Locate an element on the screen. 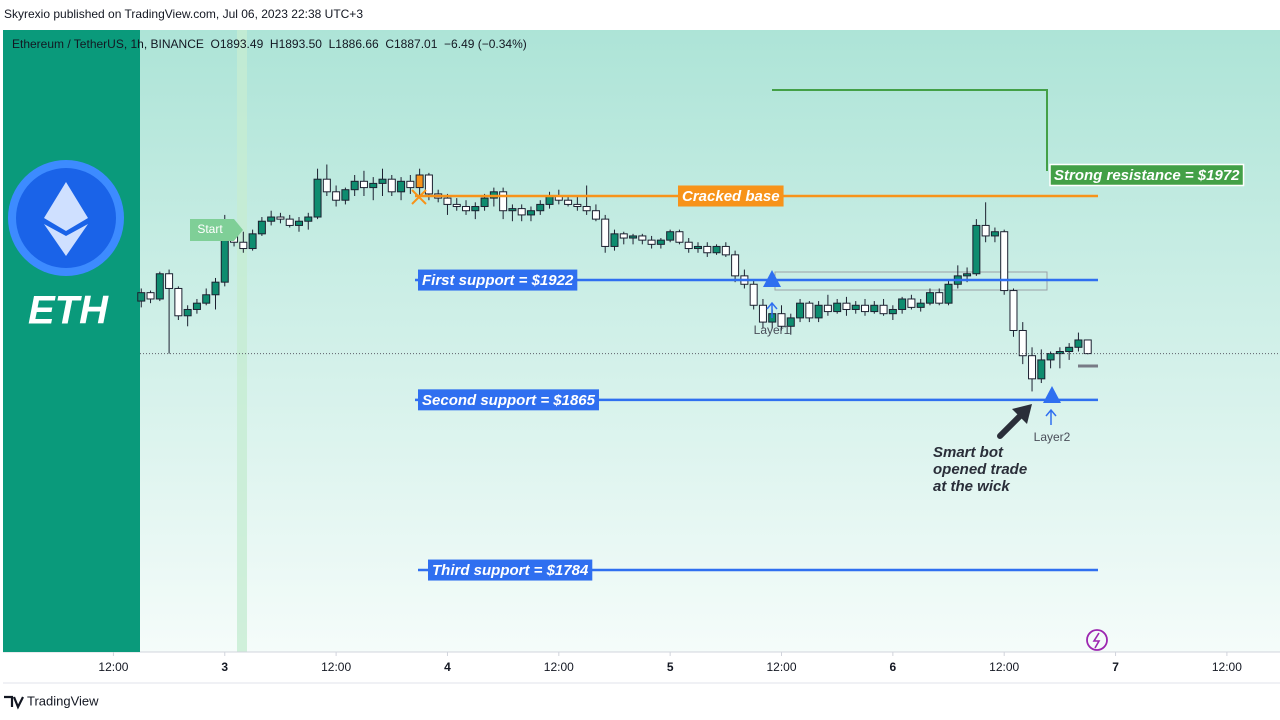 The width and height of the screenshot is (1280, 720). level-label: Cracked base is located at coordinates (731, 196).